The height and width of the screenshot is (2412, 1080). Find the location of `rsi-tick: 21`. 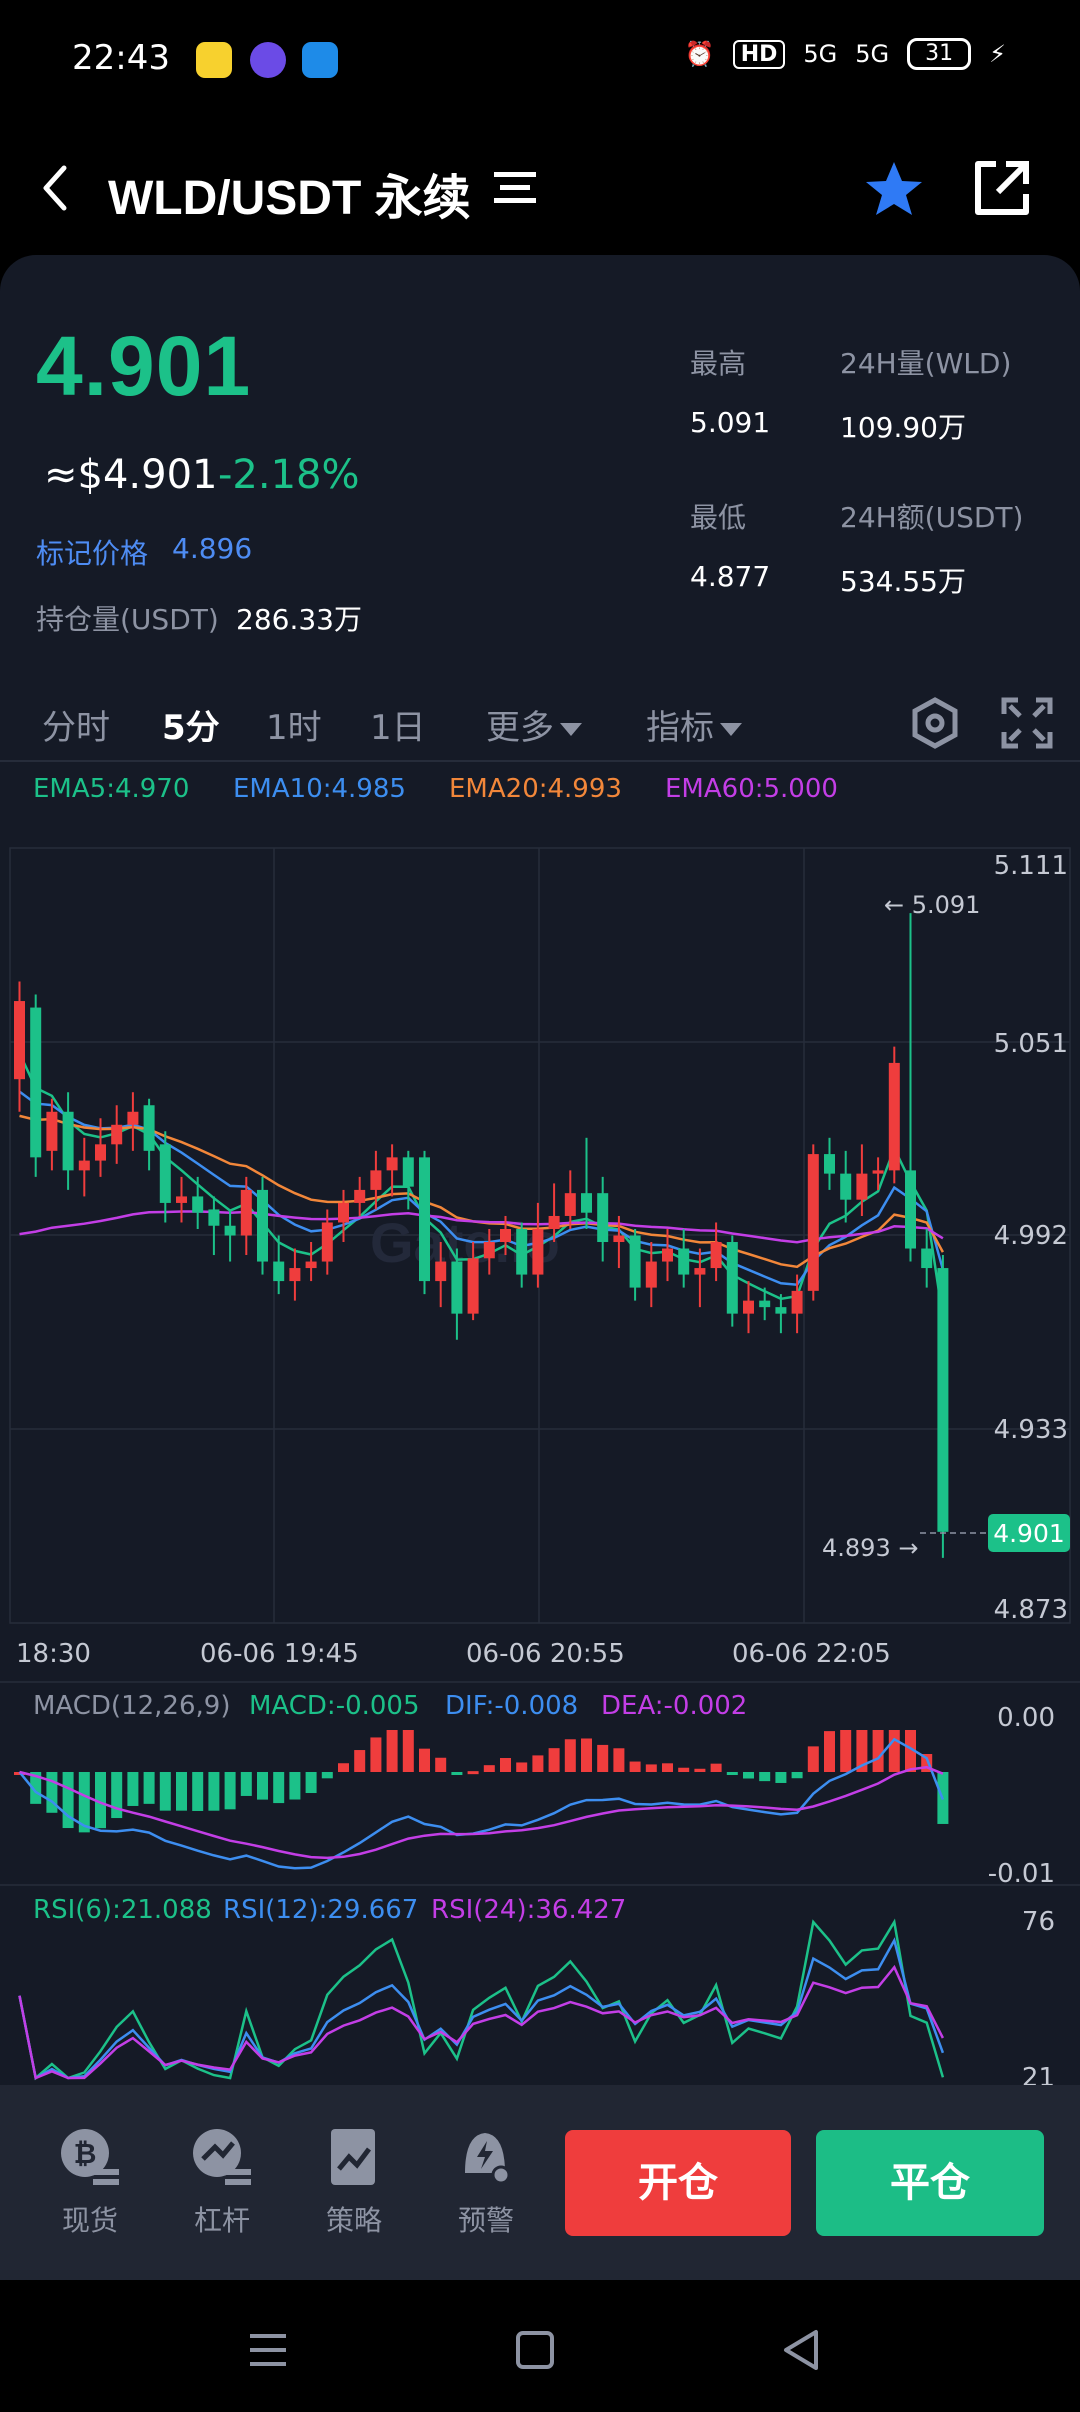

rsi-tick: 21 is located at coordinates (1038, 2074).